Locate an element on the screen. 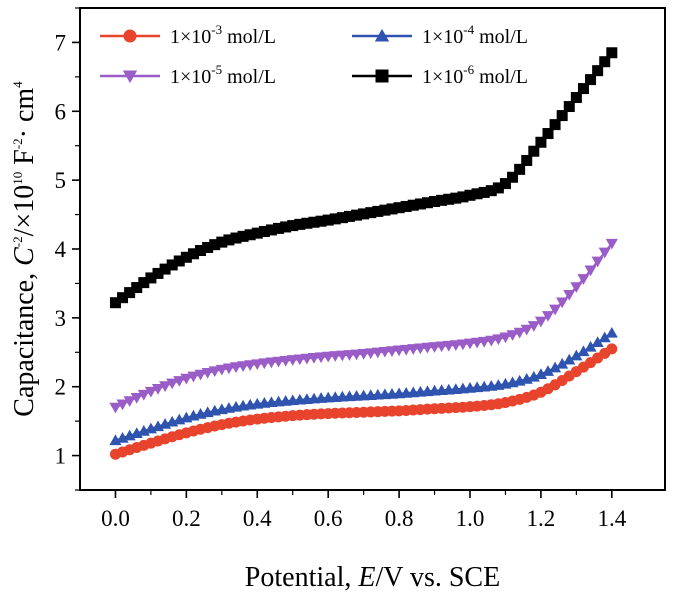 This screenshot has width=690, height=600. y-tick-label: 4 is located at coordinates (61, 249).